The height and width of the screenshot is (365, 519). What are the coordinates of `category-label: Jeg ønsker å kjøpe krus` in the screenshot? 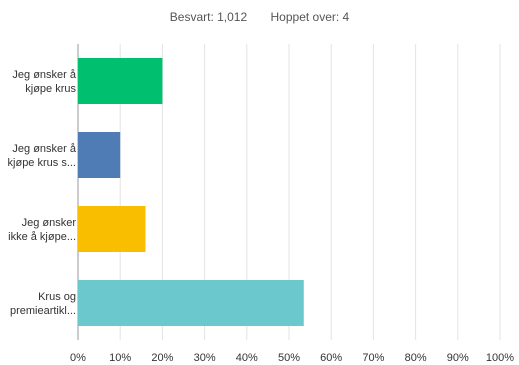 It's located at (44, 82).